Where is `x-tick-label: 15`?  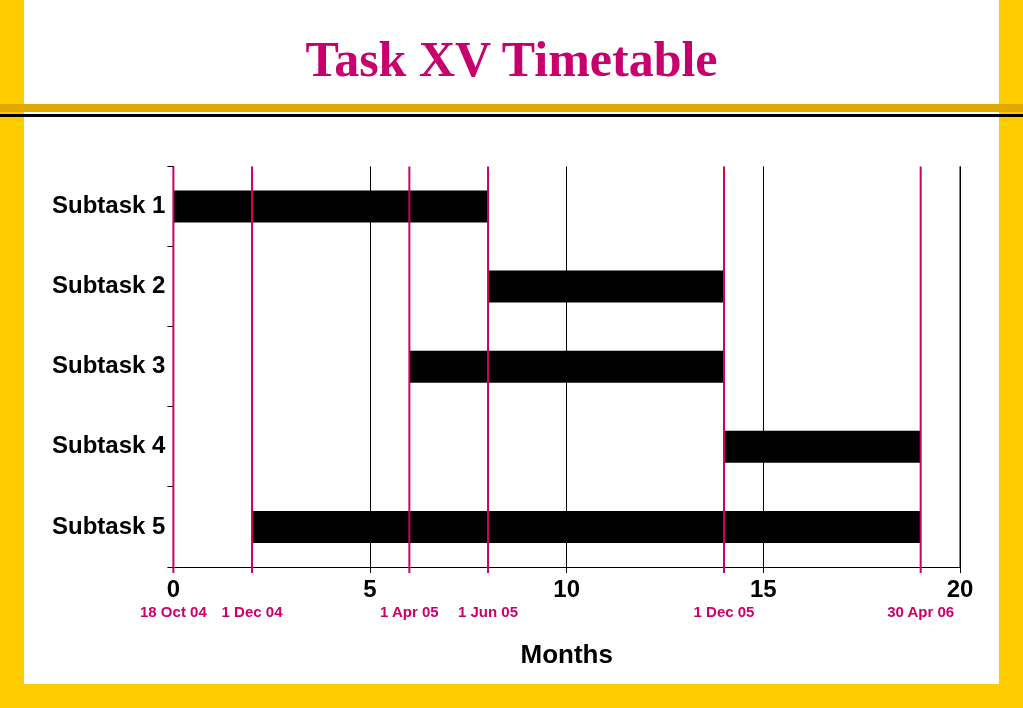
x-tick-label: 15 is located at coordinates (763, 589).